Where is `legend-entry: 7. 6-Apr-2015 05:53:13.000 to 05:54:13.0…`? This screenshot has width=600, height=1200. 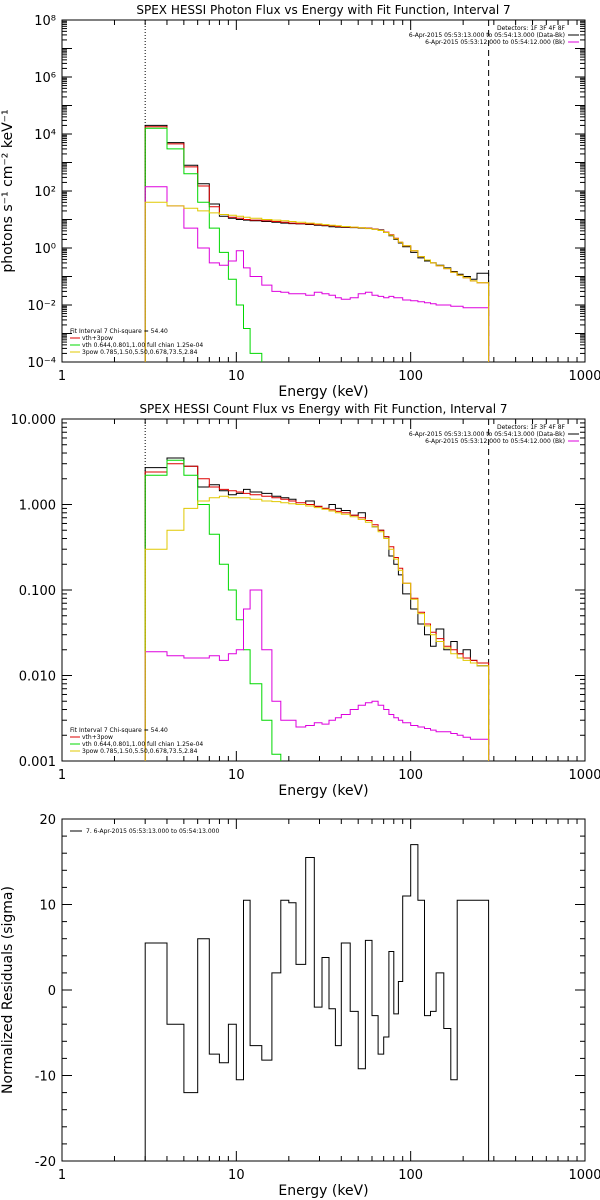
legend-entry: 7. 6-Apr-2015 05:53:13.000 to 05:54:13.0… is located at coordinates (152, 831).